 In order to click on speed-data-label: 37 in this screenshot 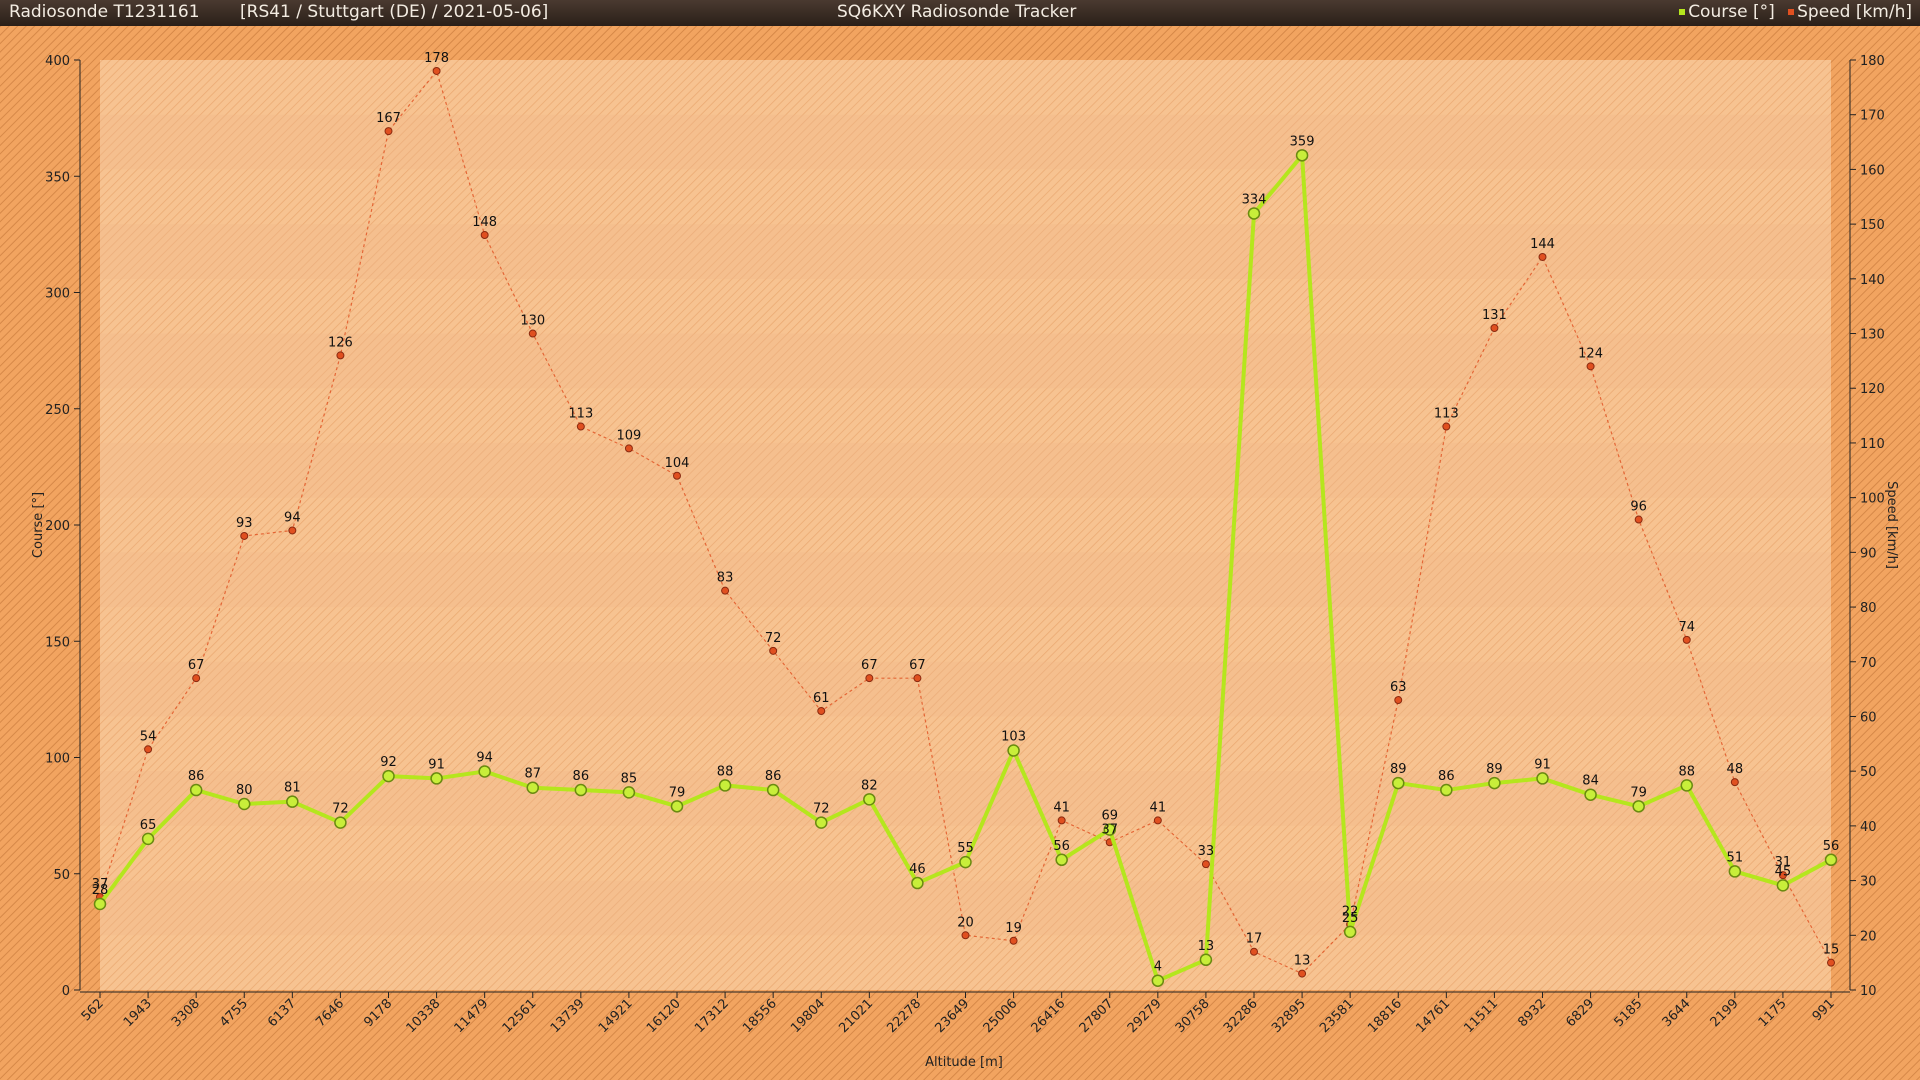, I will do `click(100, 884)`.